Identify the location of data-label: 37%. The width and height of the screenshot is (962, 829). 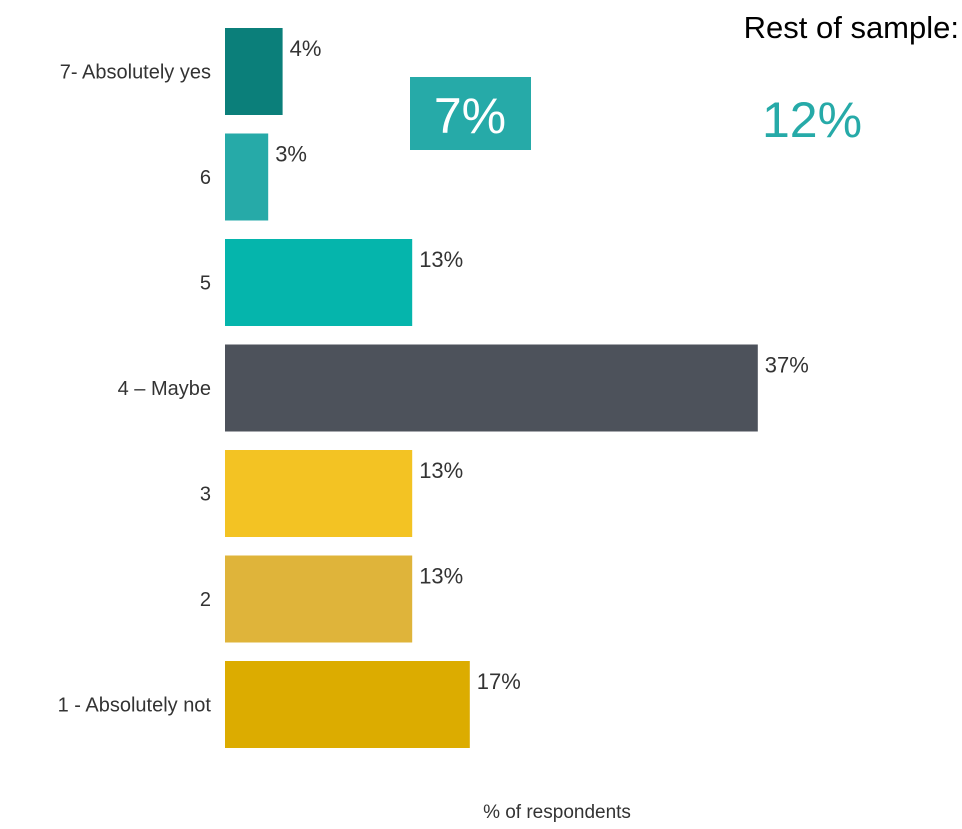
(787, 365).